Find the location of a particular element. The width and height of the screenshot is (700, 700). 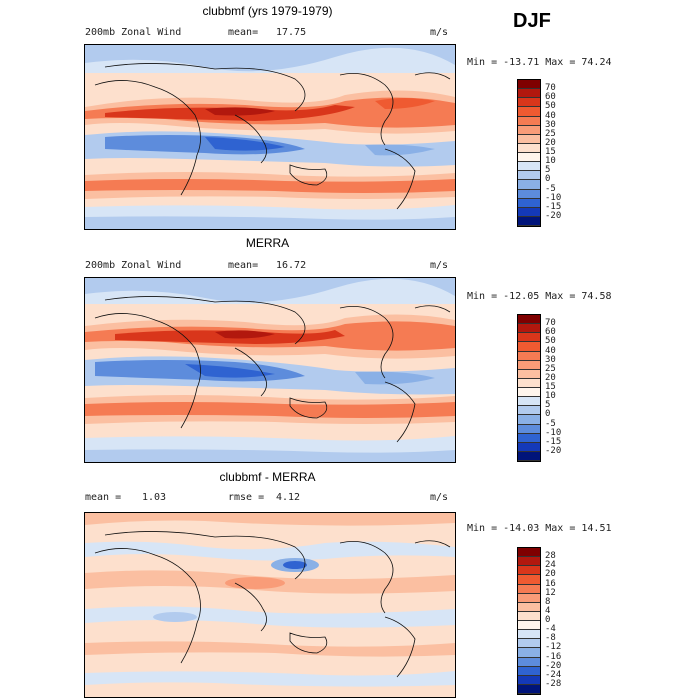

panel-3-colorbar-swatches is located at coordinates (529, 621).